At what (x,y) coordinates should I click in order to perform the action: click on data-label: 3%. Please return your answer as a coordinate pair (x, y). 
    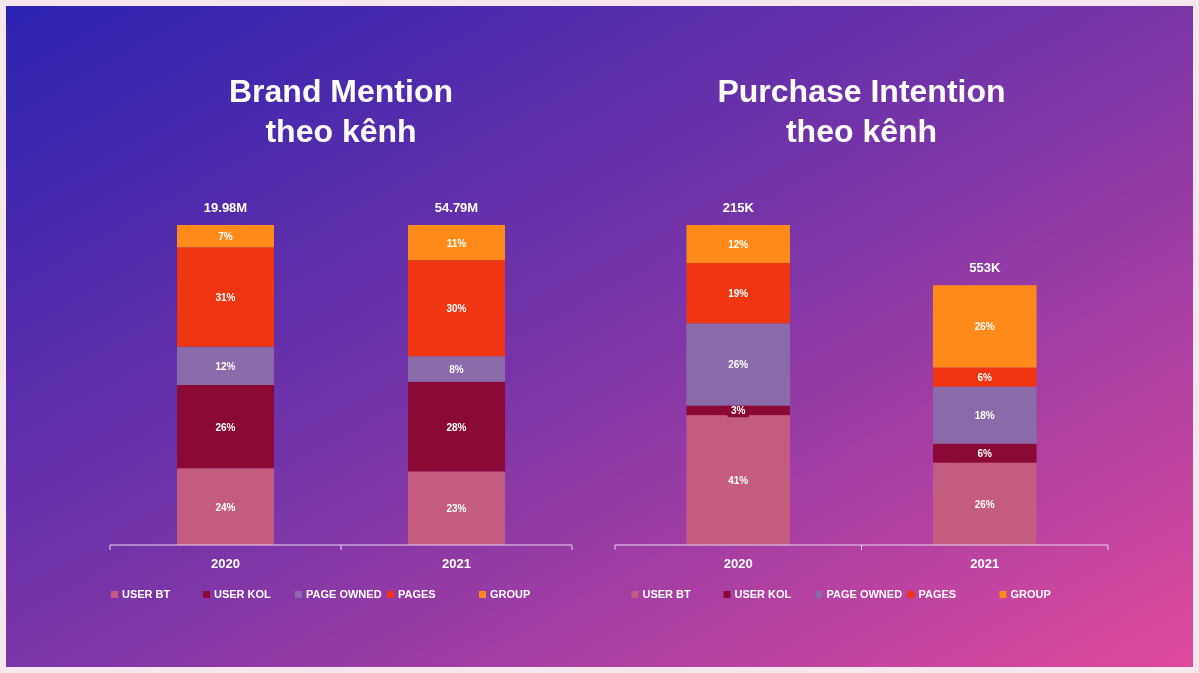
    Looking at the image, I should click on (738, 411).